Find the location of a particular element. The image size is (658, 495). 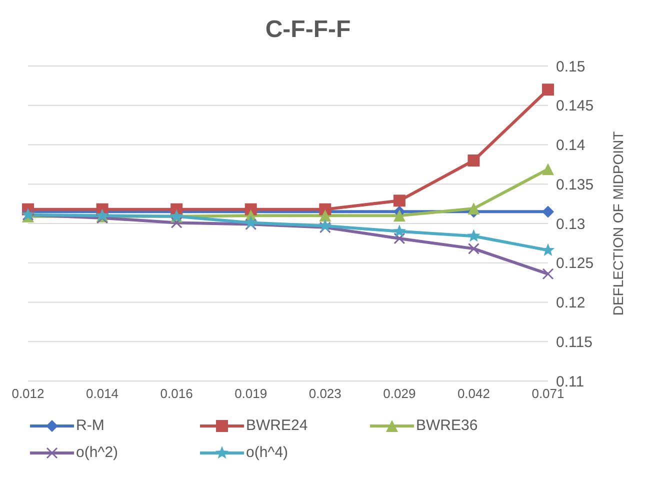

y-axis-title: DEFLECTION OF MIDPOINT is located at coordinates (618, 223).